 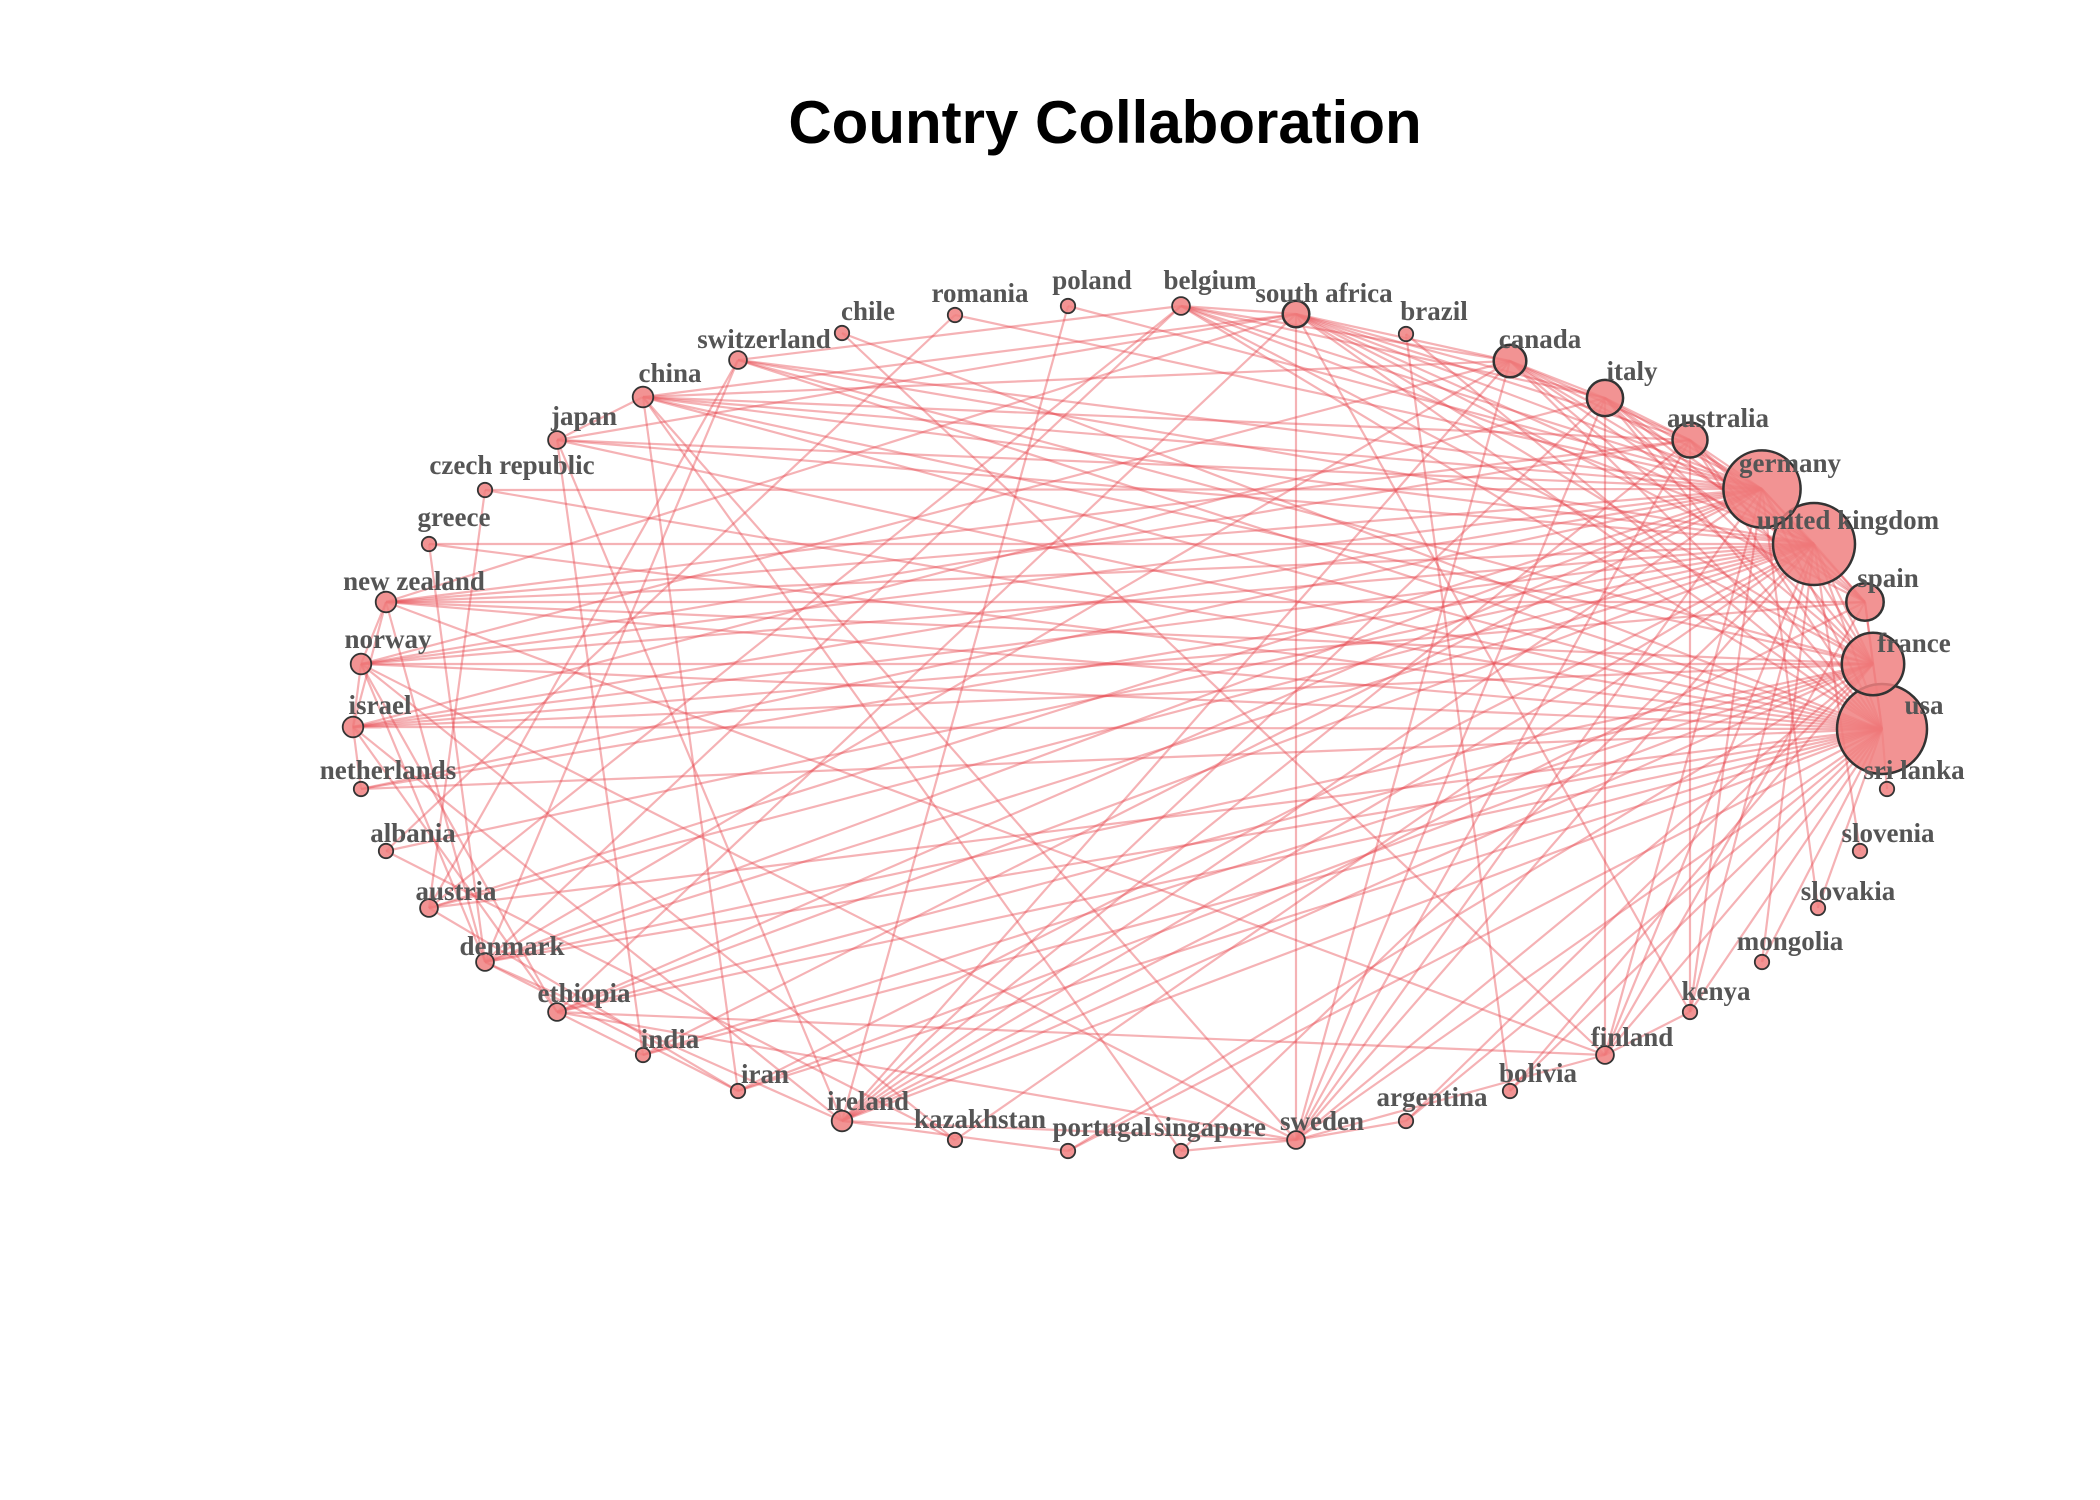 I want to click on edge-usa-brazil, so click(x=1644, y=531).